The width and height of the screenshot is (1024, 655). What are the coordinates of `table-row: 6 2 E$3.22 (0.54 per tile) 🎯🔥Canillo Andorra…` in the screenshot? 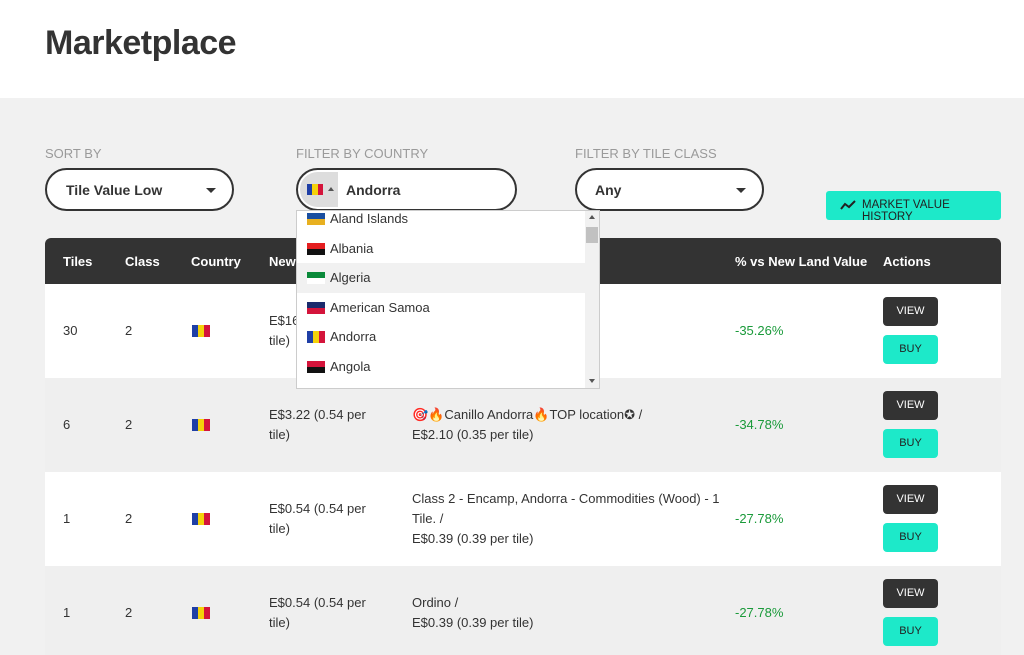 It's located at (523, 425).